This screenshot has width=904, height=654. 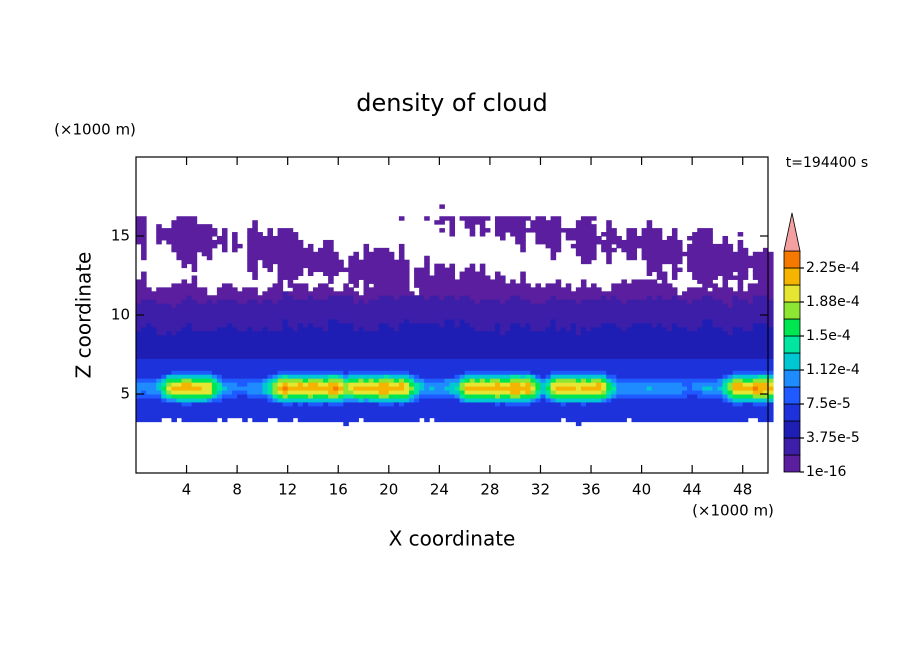 I want to click on colorbar-label: 1.12e-4, so click(x=833, y=370).